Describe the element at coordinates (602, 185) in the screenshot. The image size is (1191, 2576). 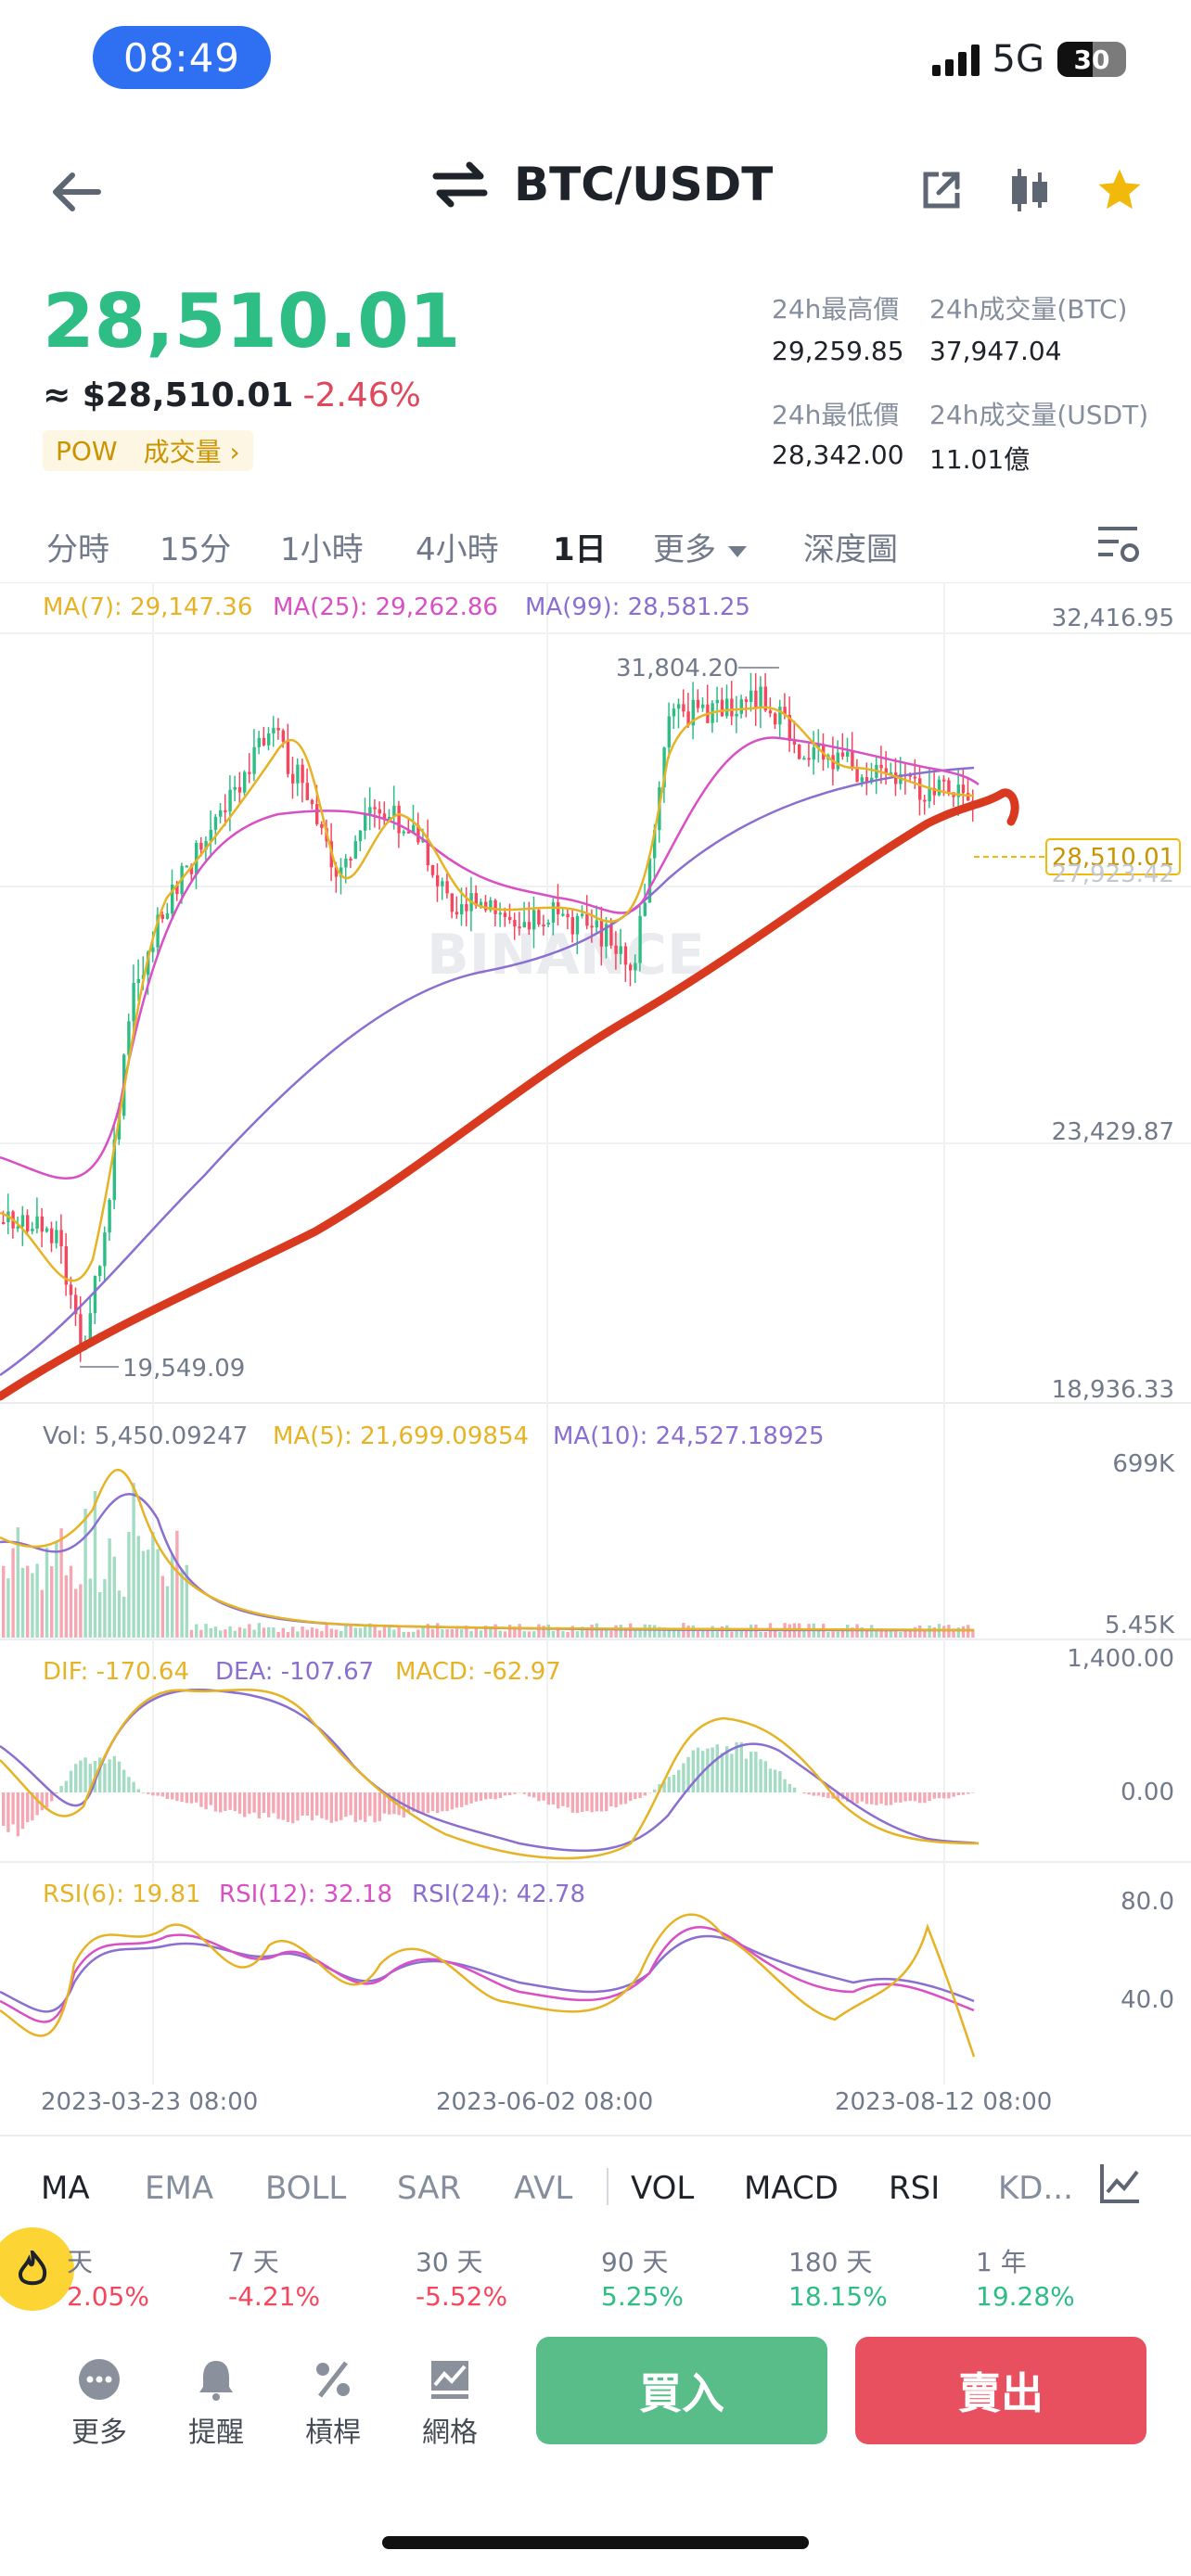
I see `pair-selector: BTC/USDT` at that location.